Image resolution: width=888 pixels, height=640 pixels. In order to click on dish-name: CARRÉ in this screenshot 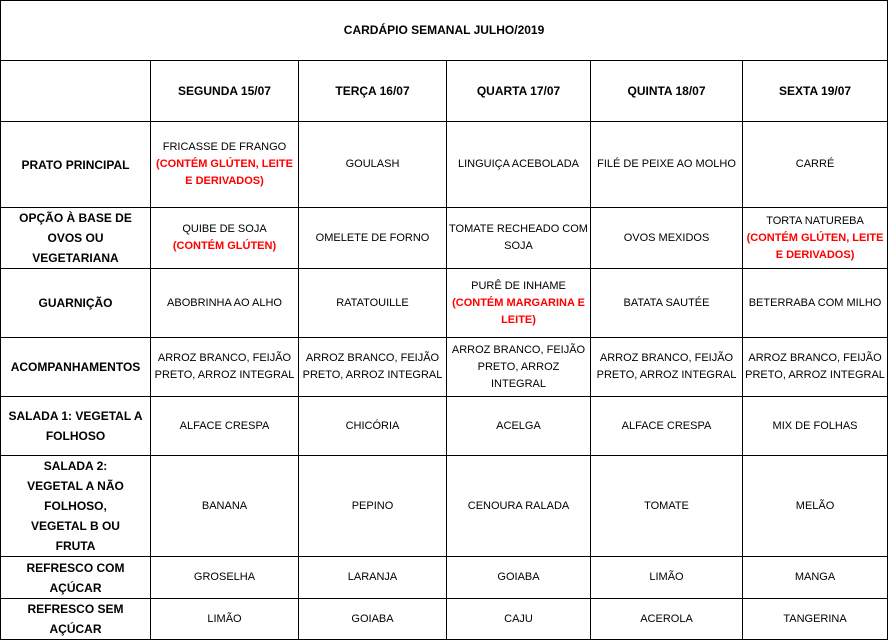, I will do `click(815, 164)`.